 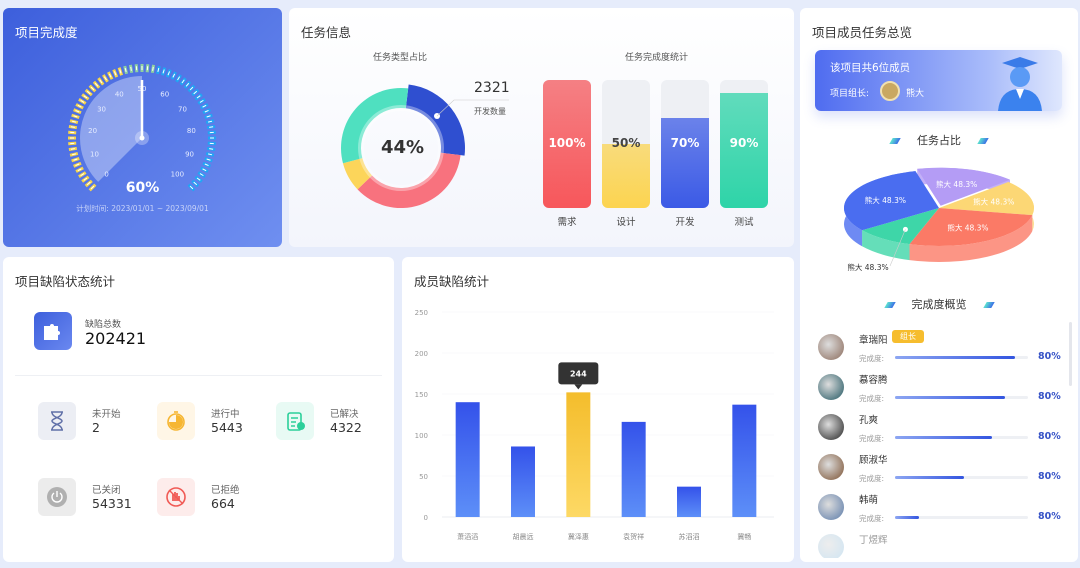 I want to click on power-icon, so click(x=57, y=497).